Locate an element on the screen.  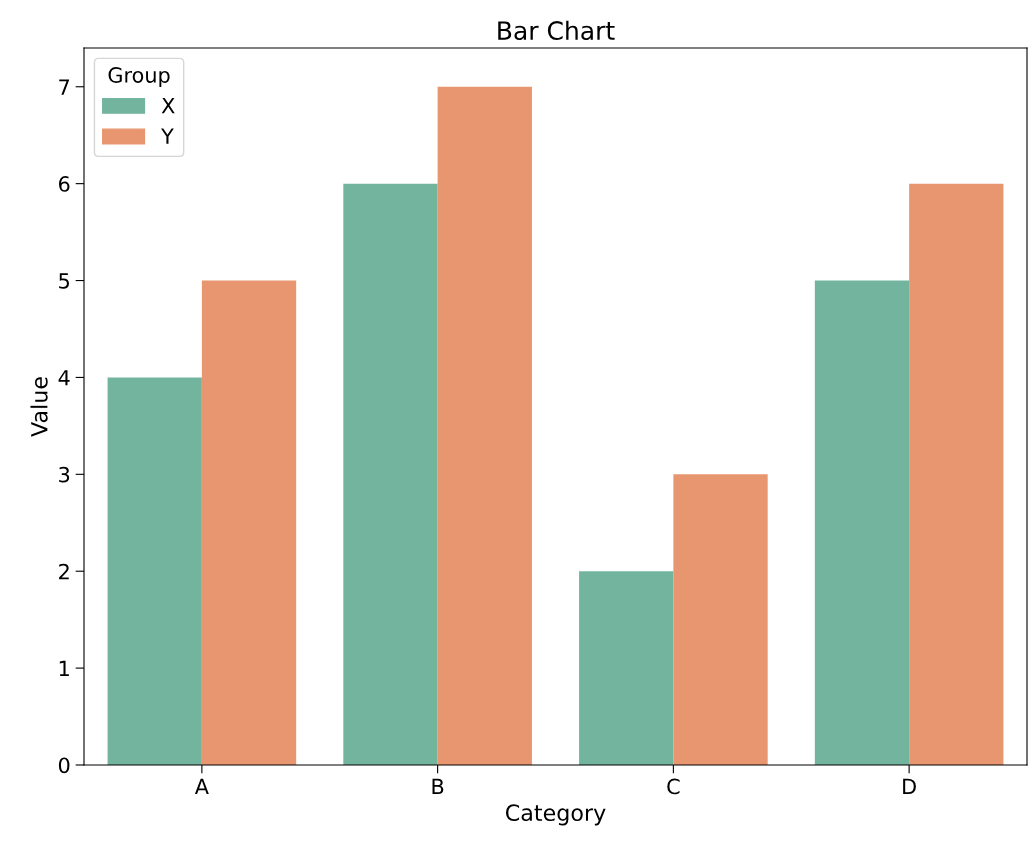
y-tick-label: 0 is located at coordinates (64, 765).